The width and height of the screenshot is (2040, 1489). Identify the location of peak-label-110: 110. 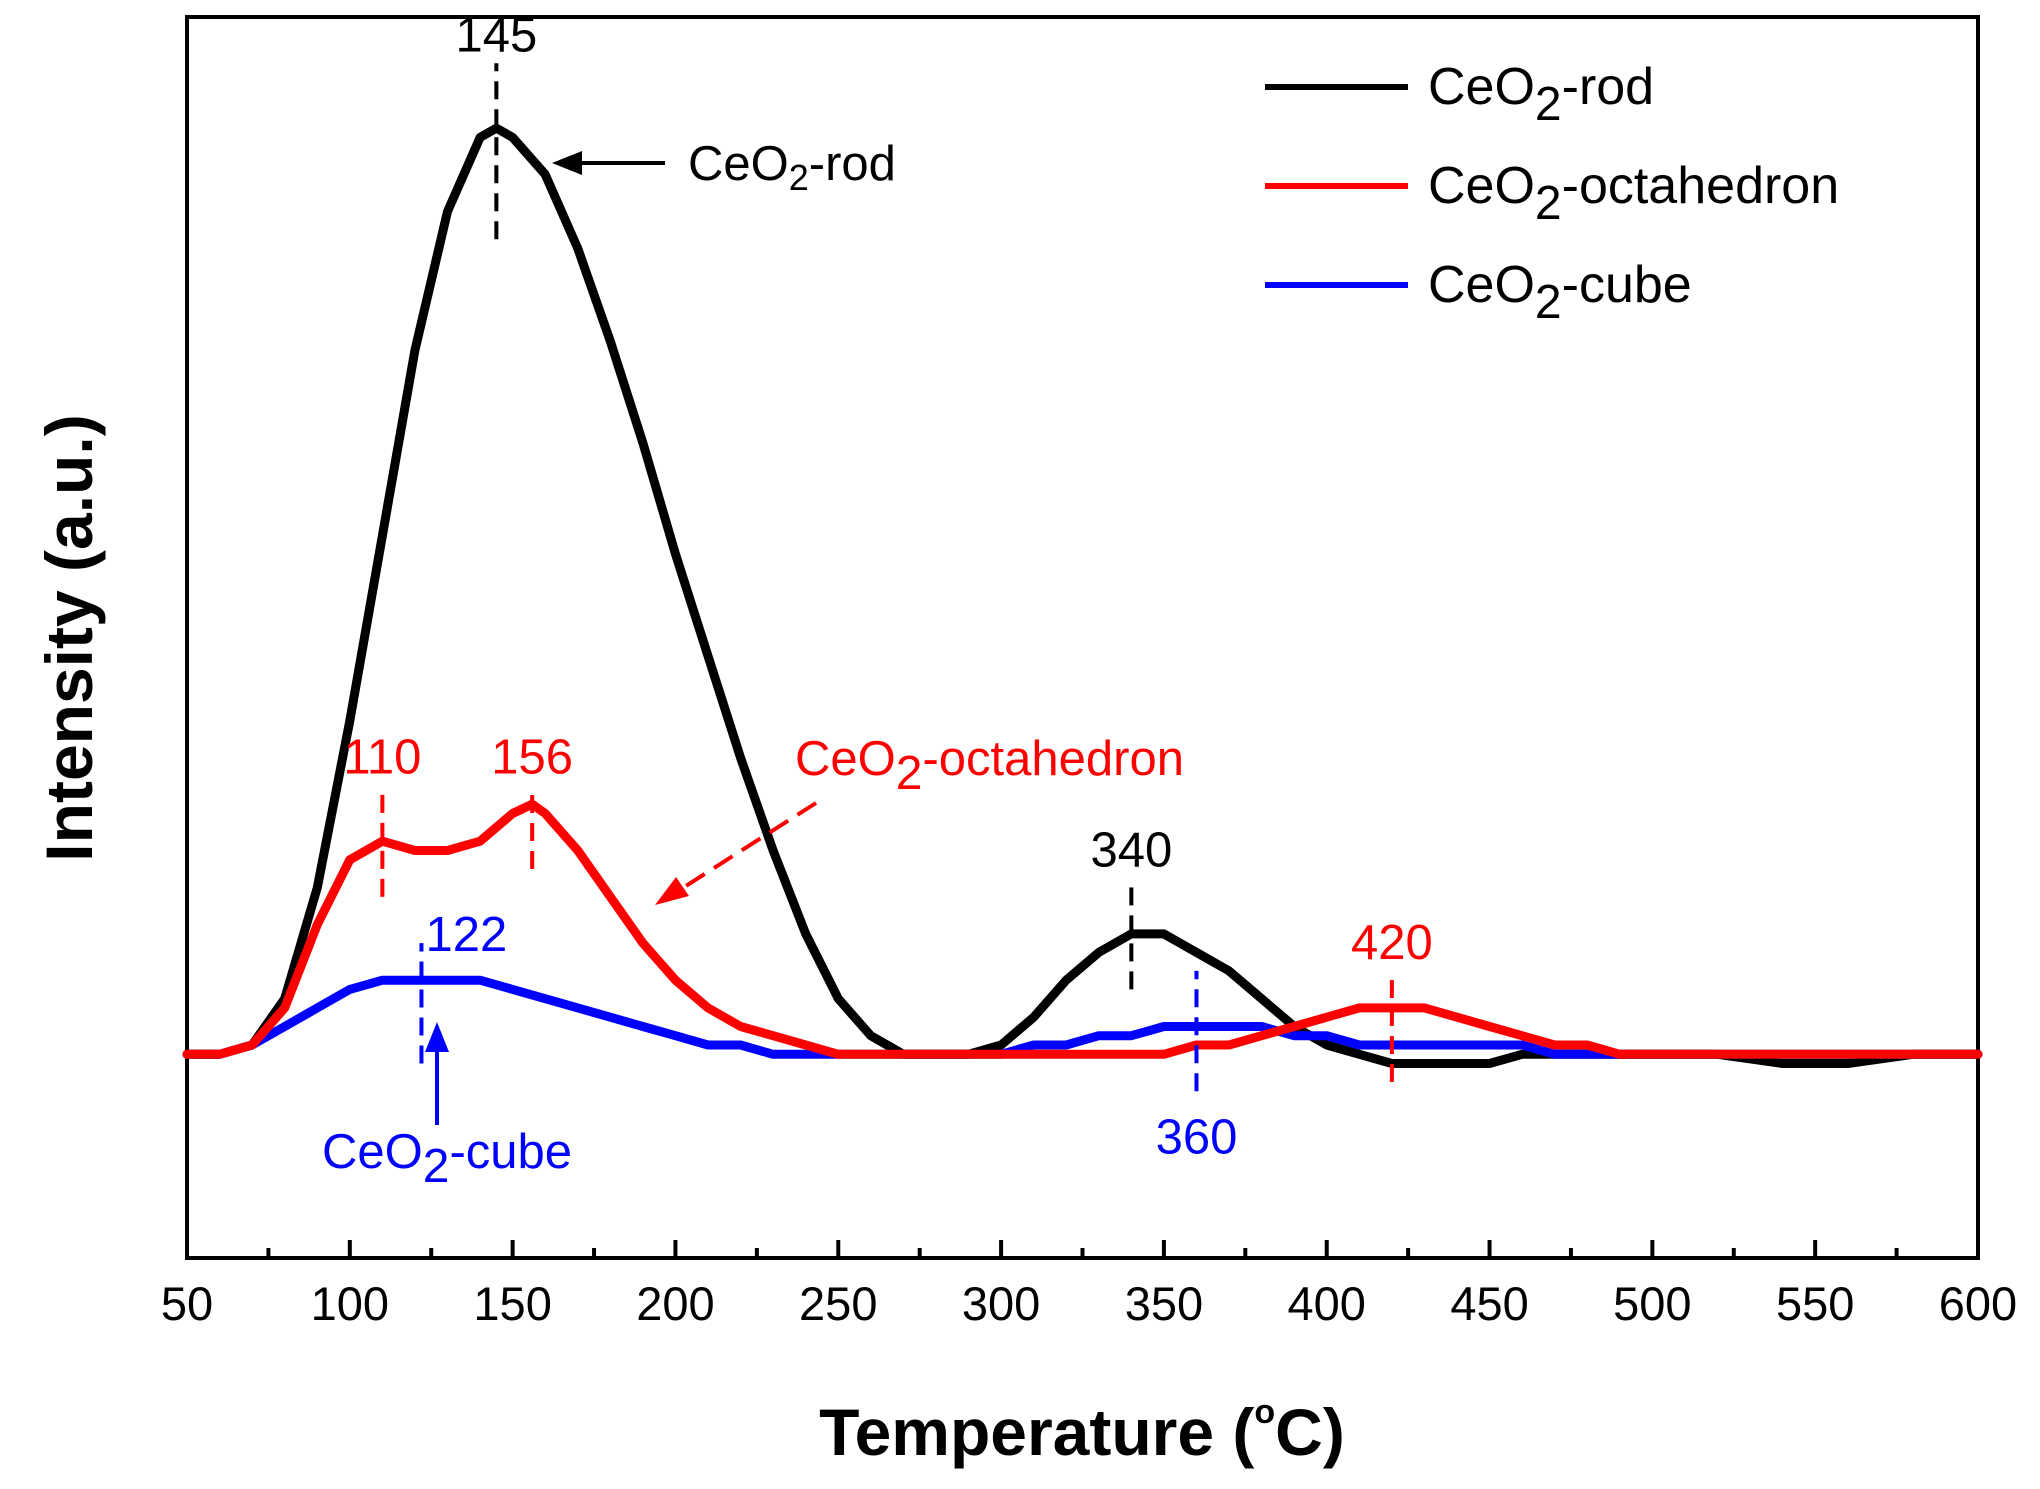
(382, 758).